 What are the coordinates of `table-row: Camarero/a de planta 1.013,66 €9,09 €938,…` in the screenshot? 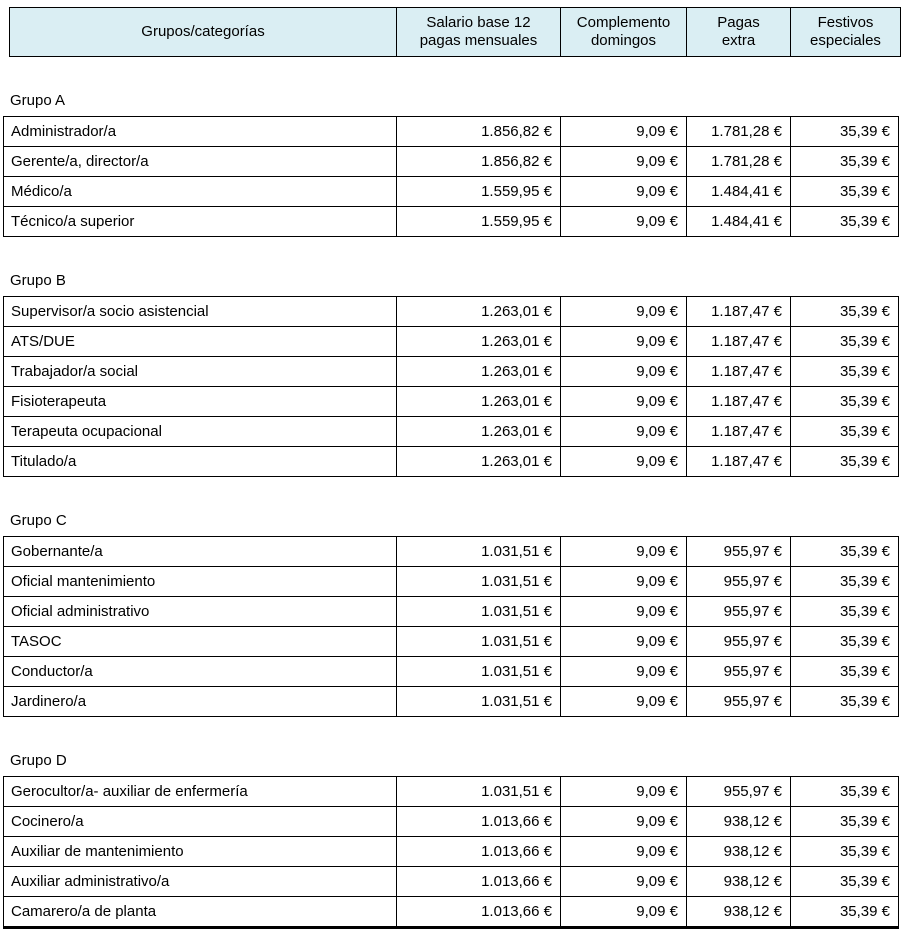 It's located at (451, 912).